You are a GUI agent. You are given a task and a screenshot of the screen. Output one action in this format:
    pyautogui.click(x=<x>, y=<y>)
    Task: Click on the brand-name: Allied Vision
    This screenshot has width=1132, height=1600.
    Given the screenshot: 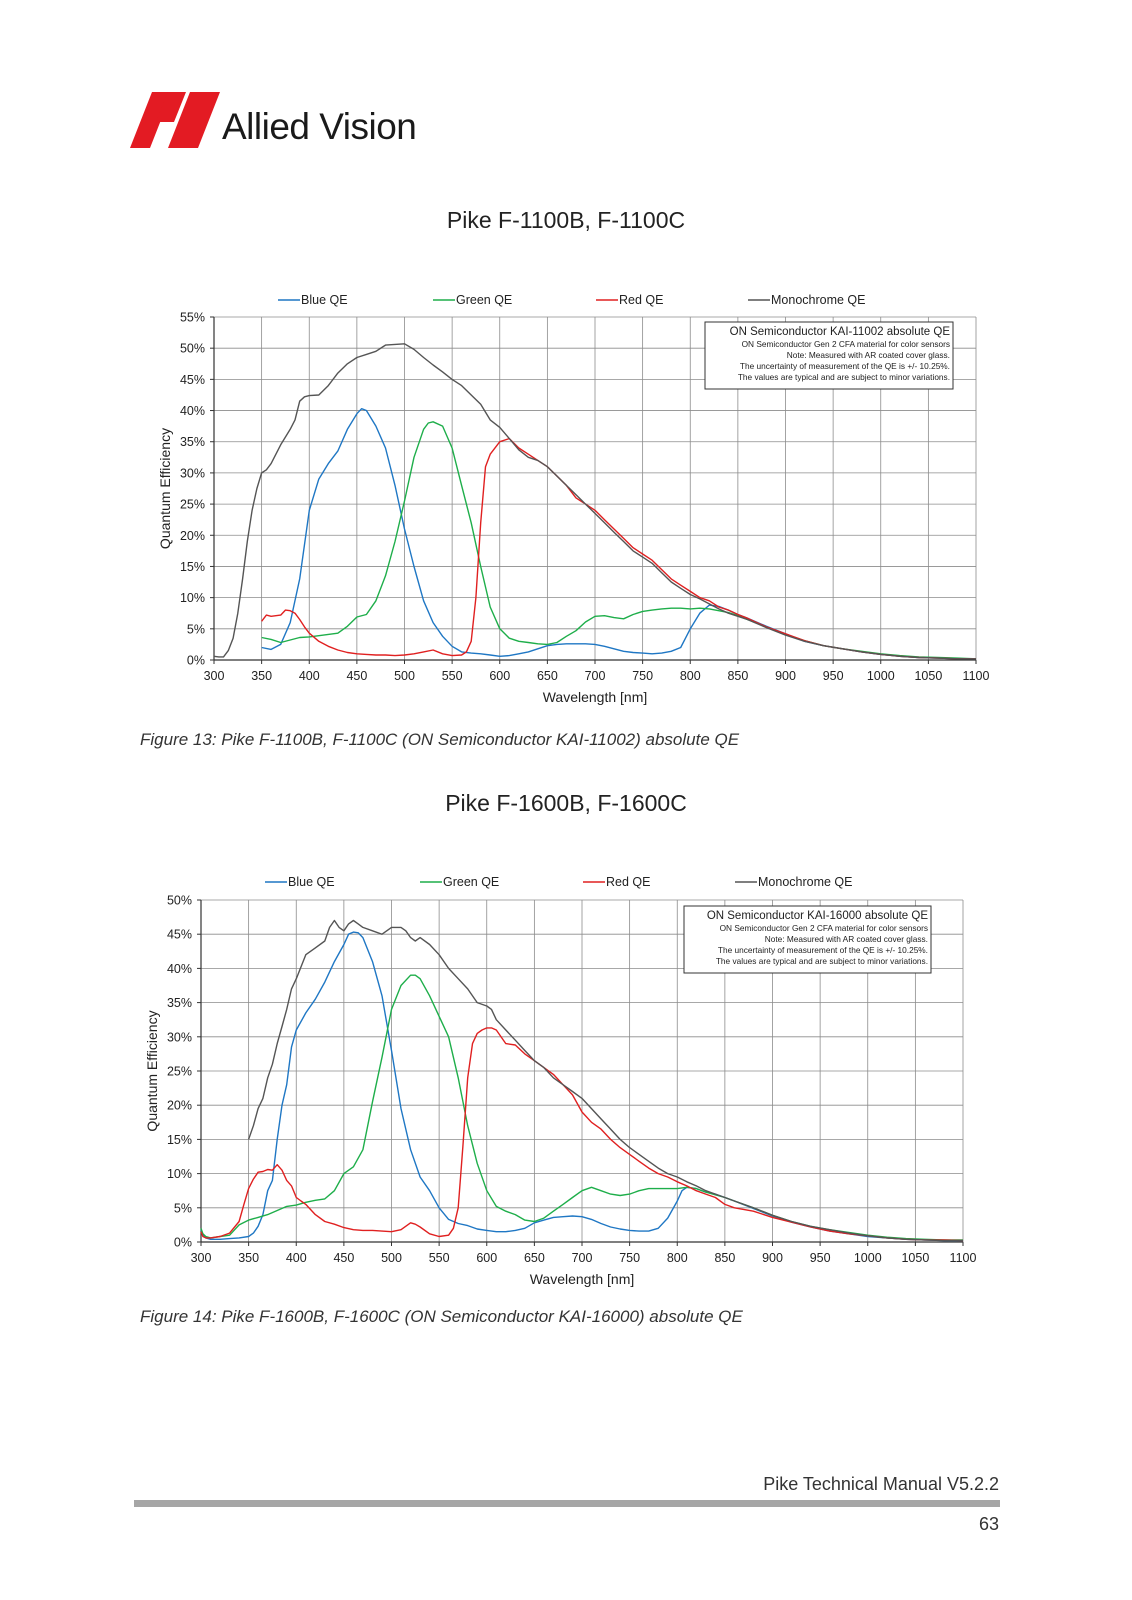 What is the action you would take?
    pyautogui.click(x=319, y=126)
    